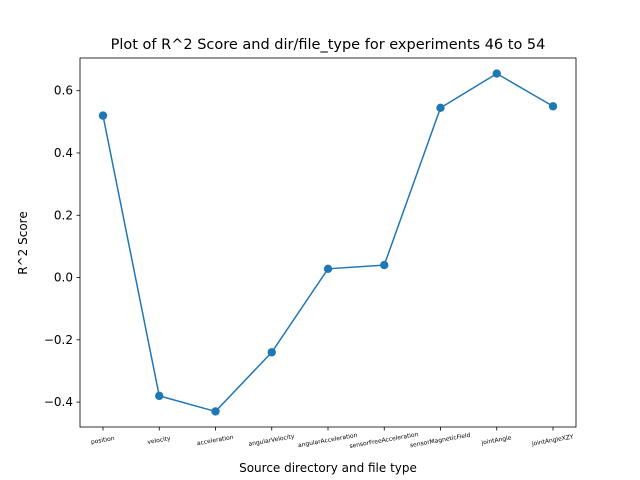  Describe the element at coordinates (328, 468) in the screenshot. I see `x-axis-label: Source directory and file type` at that location.